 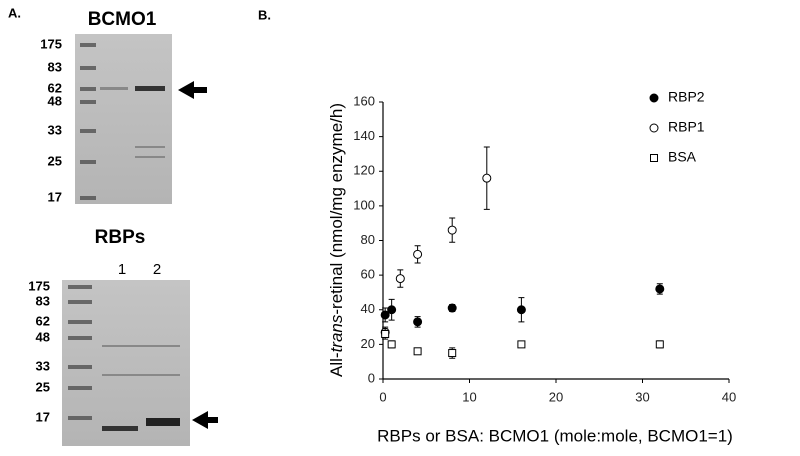 What do you see at coordinates (682, 157) in the screenshot?
I see `legend-label: BSA` at bounding box center [682, 157].